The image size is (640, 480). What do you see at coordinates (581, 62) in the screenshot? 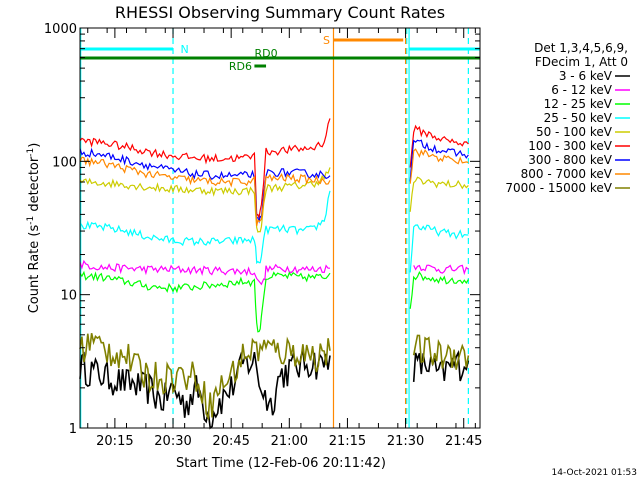
I see `legend-header-1: FDecim 1, Att 0` at bounding box center [581, 62].